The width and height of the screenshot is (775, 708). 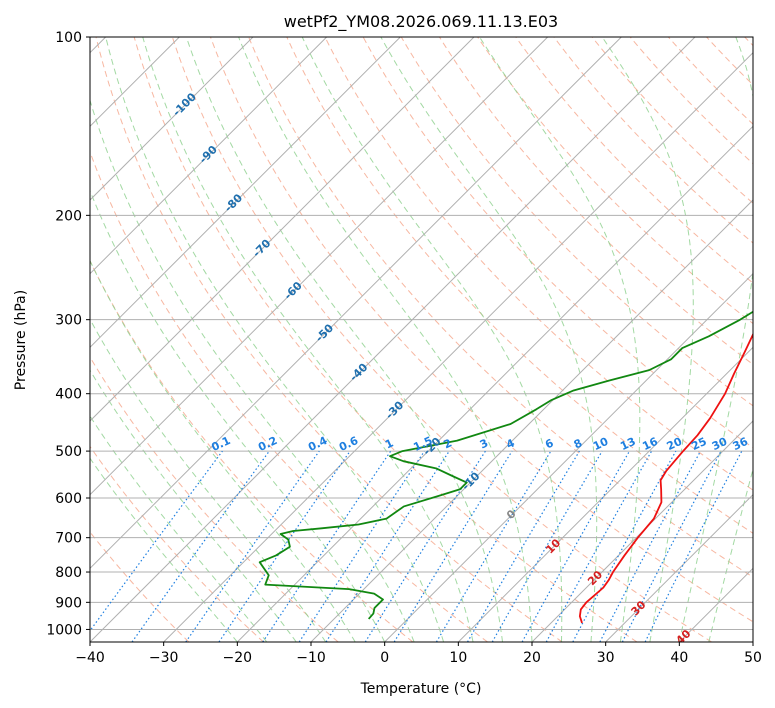 What do you see at coordinates (421, 689) in the screenshot?
I see `x-axis-label: Temperature (°C)` at bounding box center [421, 689].